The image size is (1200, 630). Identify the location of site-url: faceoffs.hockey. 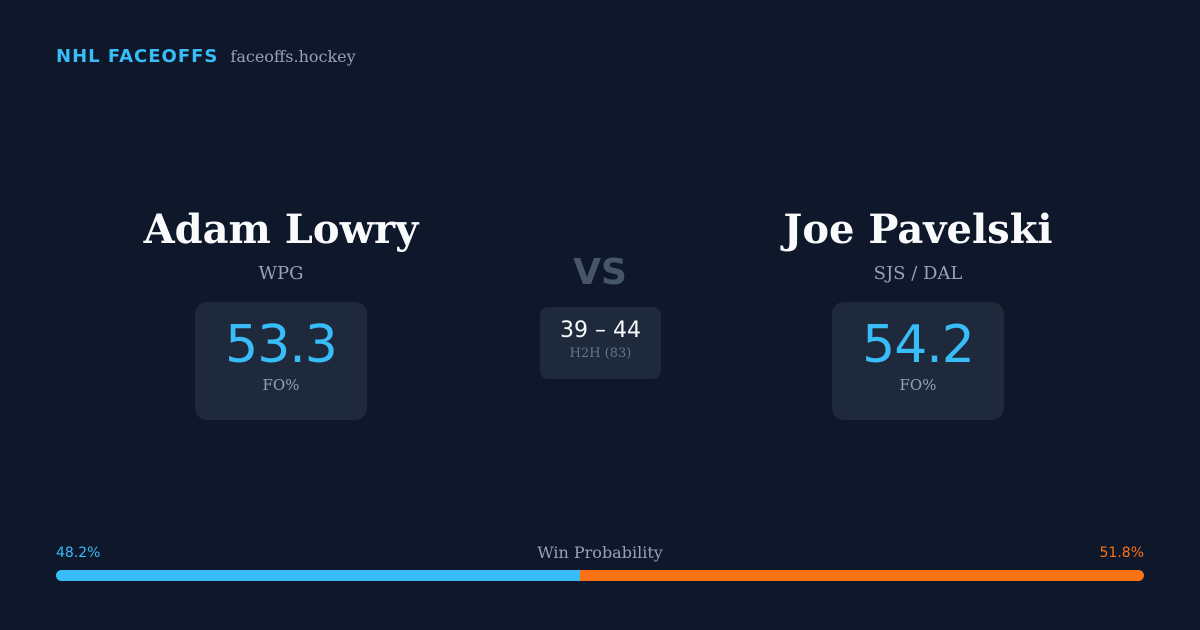
(293, 56).